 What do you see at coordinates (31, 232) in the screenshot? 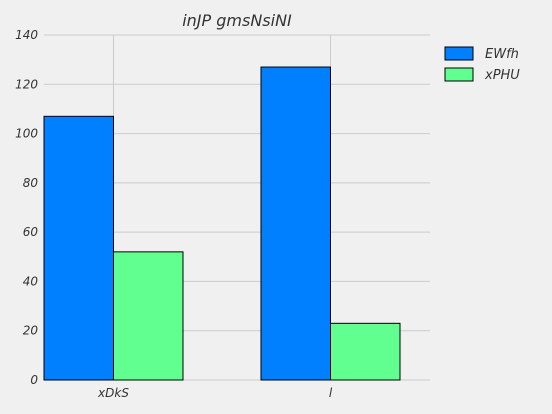
I see `y-tick-label: 60` at bounding box center [31, 232].